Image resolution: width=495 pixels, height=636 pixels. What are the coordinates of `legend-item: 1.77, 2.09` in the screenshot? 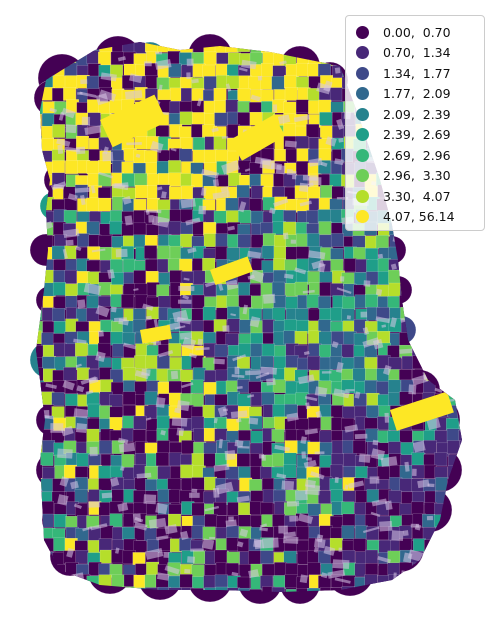 It's located at (416, 94).